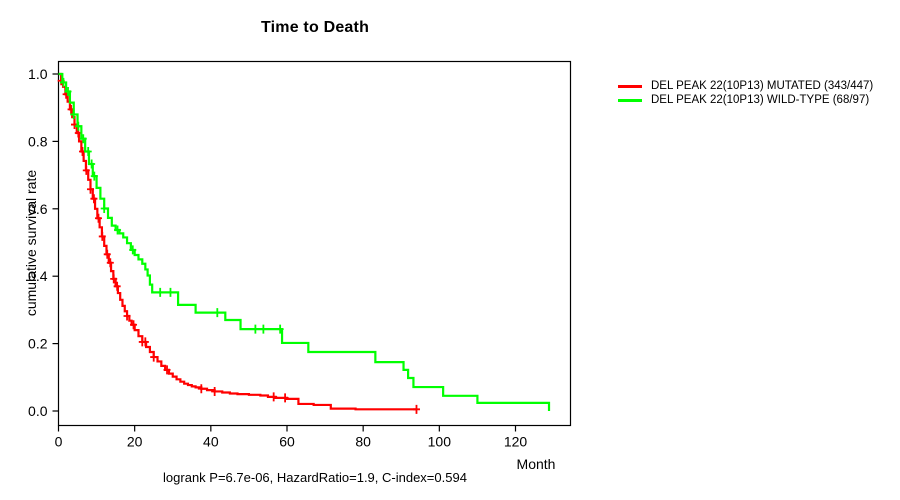 This screenshot has height=500, width=900. Describe the element at coordinates (760, 99) in the screenshot. I see `legend-label-wildtype: DEL PEAK 22(10P13) WILD-TYPE (68/97)` at that location.